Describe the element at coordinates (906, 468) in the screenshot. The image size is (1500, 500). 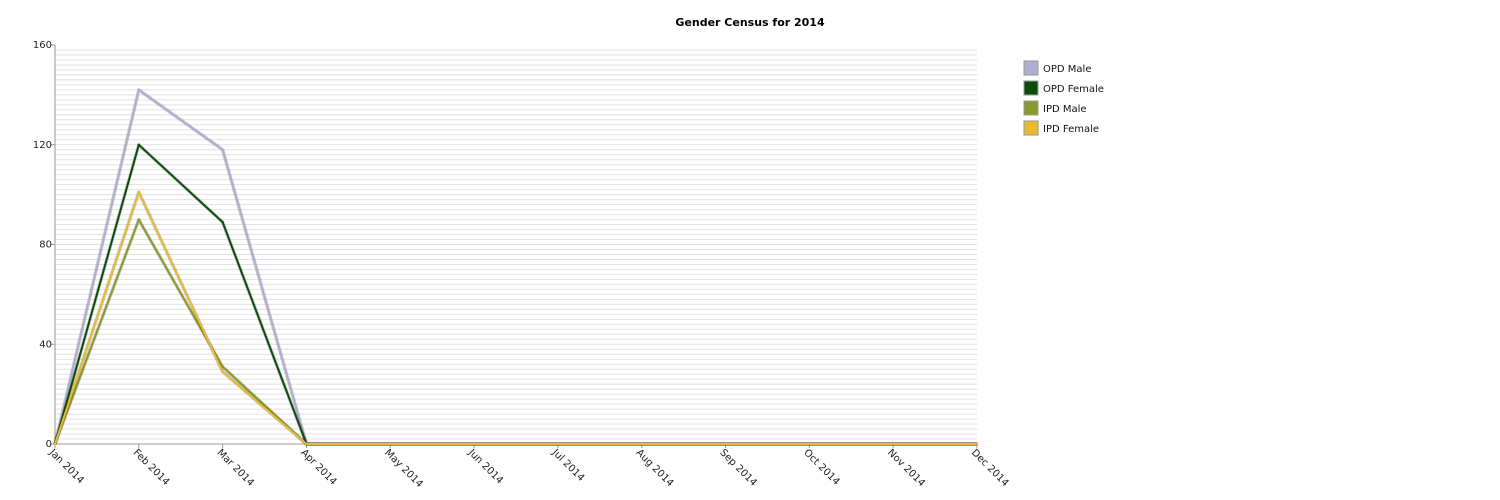
I see `x-tick-label: Nov 2014` at that location.